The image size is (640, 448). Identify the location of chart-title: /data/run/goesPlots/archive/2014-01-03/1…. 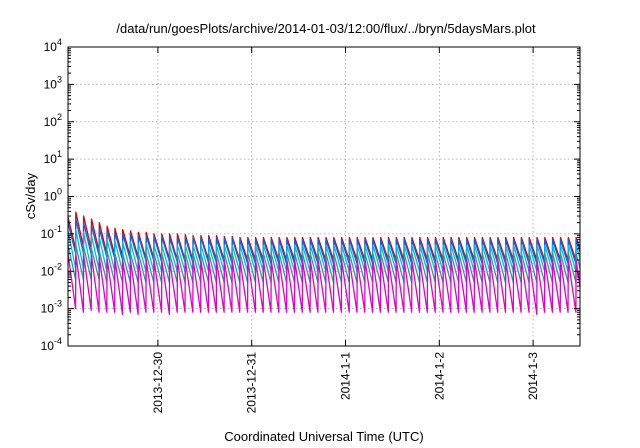
(326, 28).